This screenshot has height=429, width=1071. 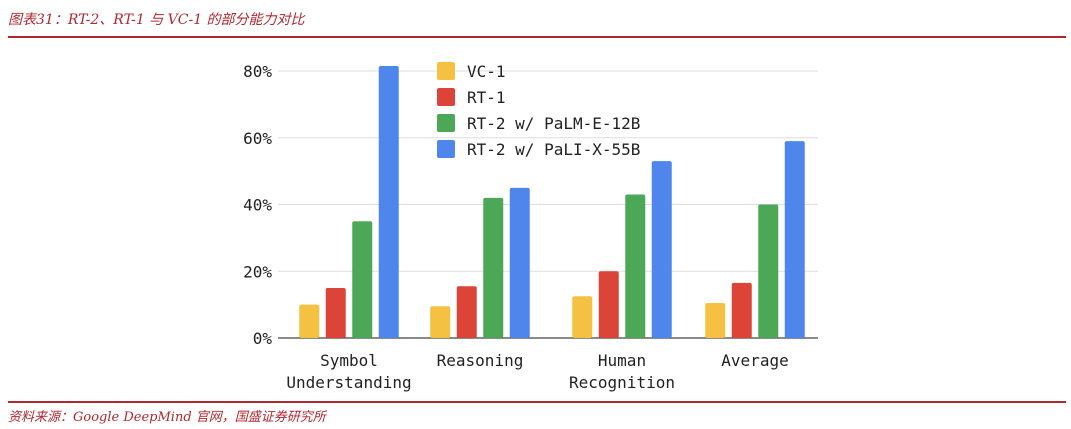 What do you see at coordinates (537, 37) in the screenshot?
I see `caption-divider` at bounding box center [537, 37].